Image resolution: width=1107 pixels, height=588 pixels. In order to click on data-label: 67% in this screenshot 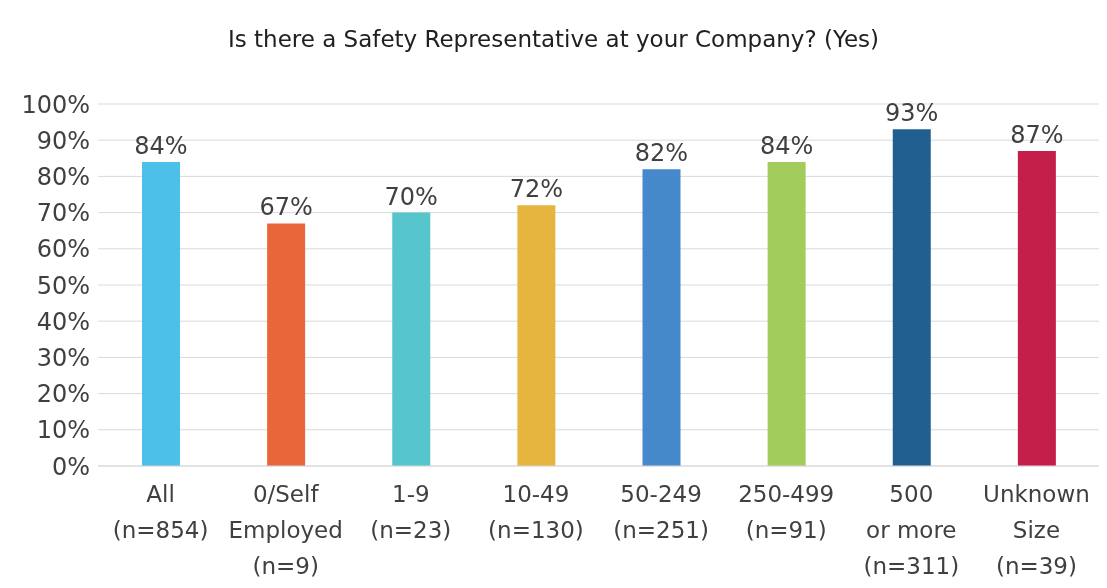, I will do `click(286, 207)`.